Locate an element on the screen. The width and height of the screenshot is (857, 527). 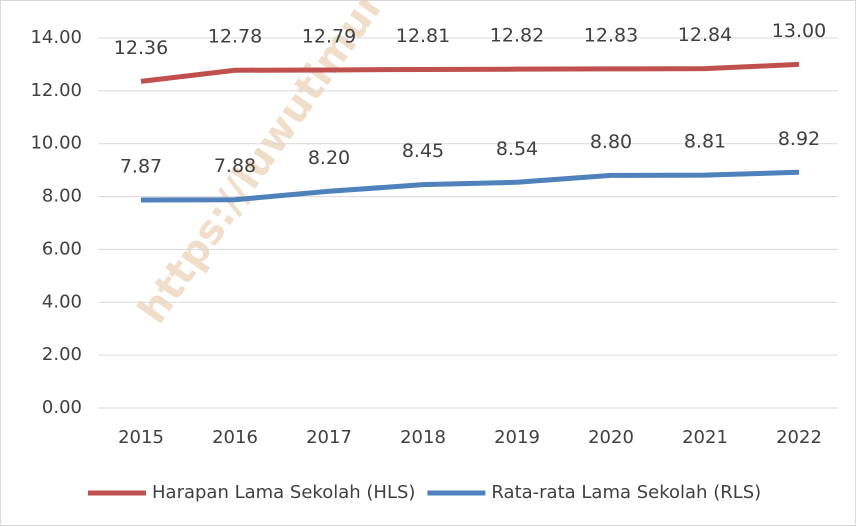
data-label: 13.00 is located at coordinates (799, 31).